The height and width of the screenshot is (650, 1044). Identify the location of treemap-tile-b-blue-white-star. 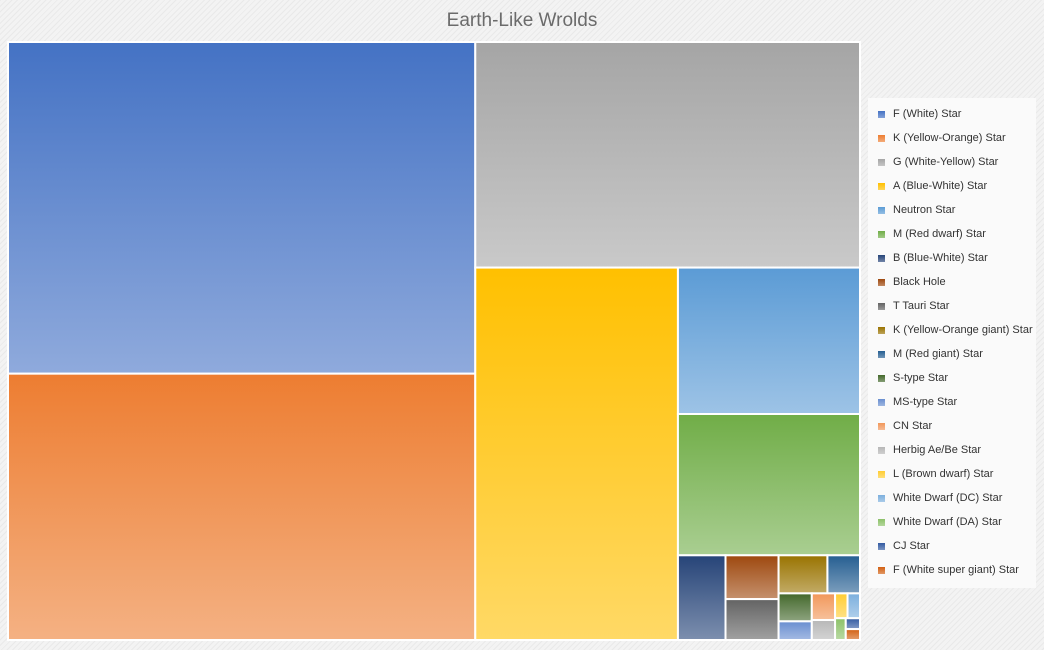
(701, 598).